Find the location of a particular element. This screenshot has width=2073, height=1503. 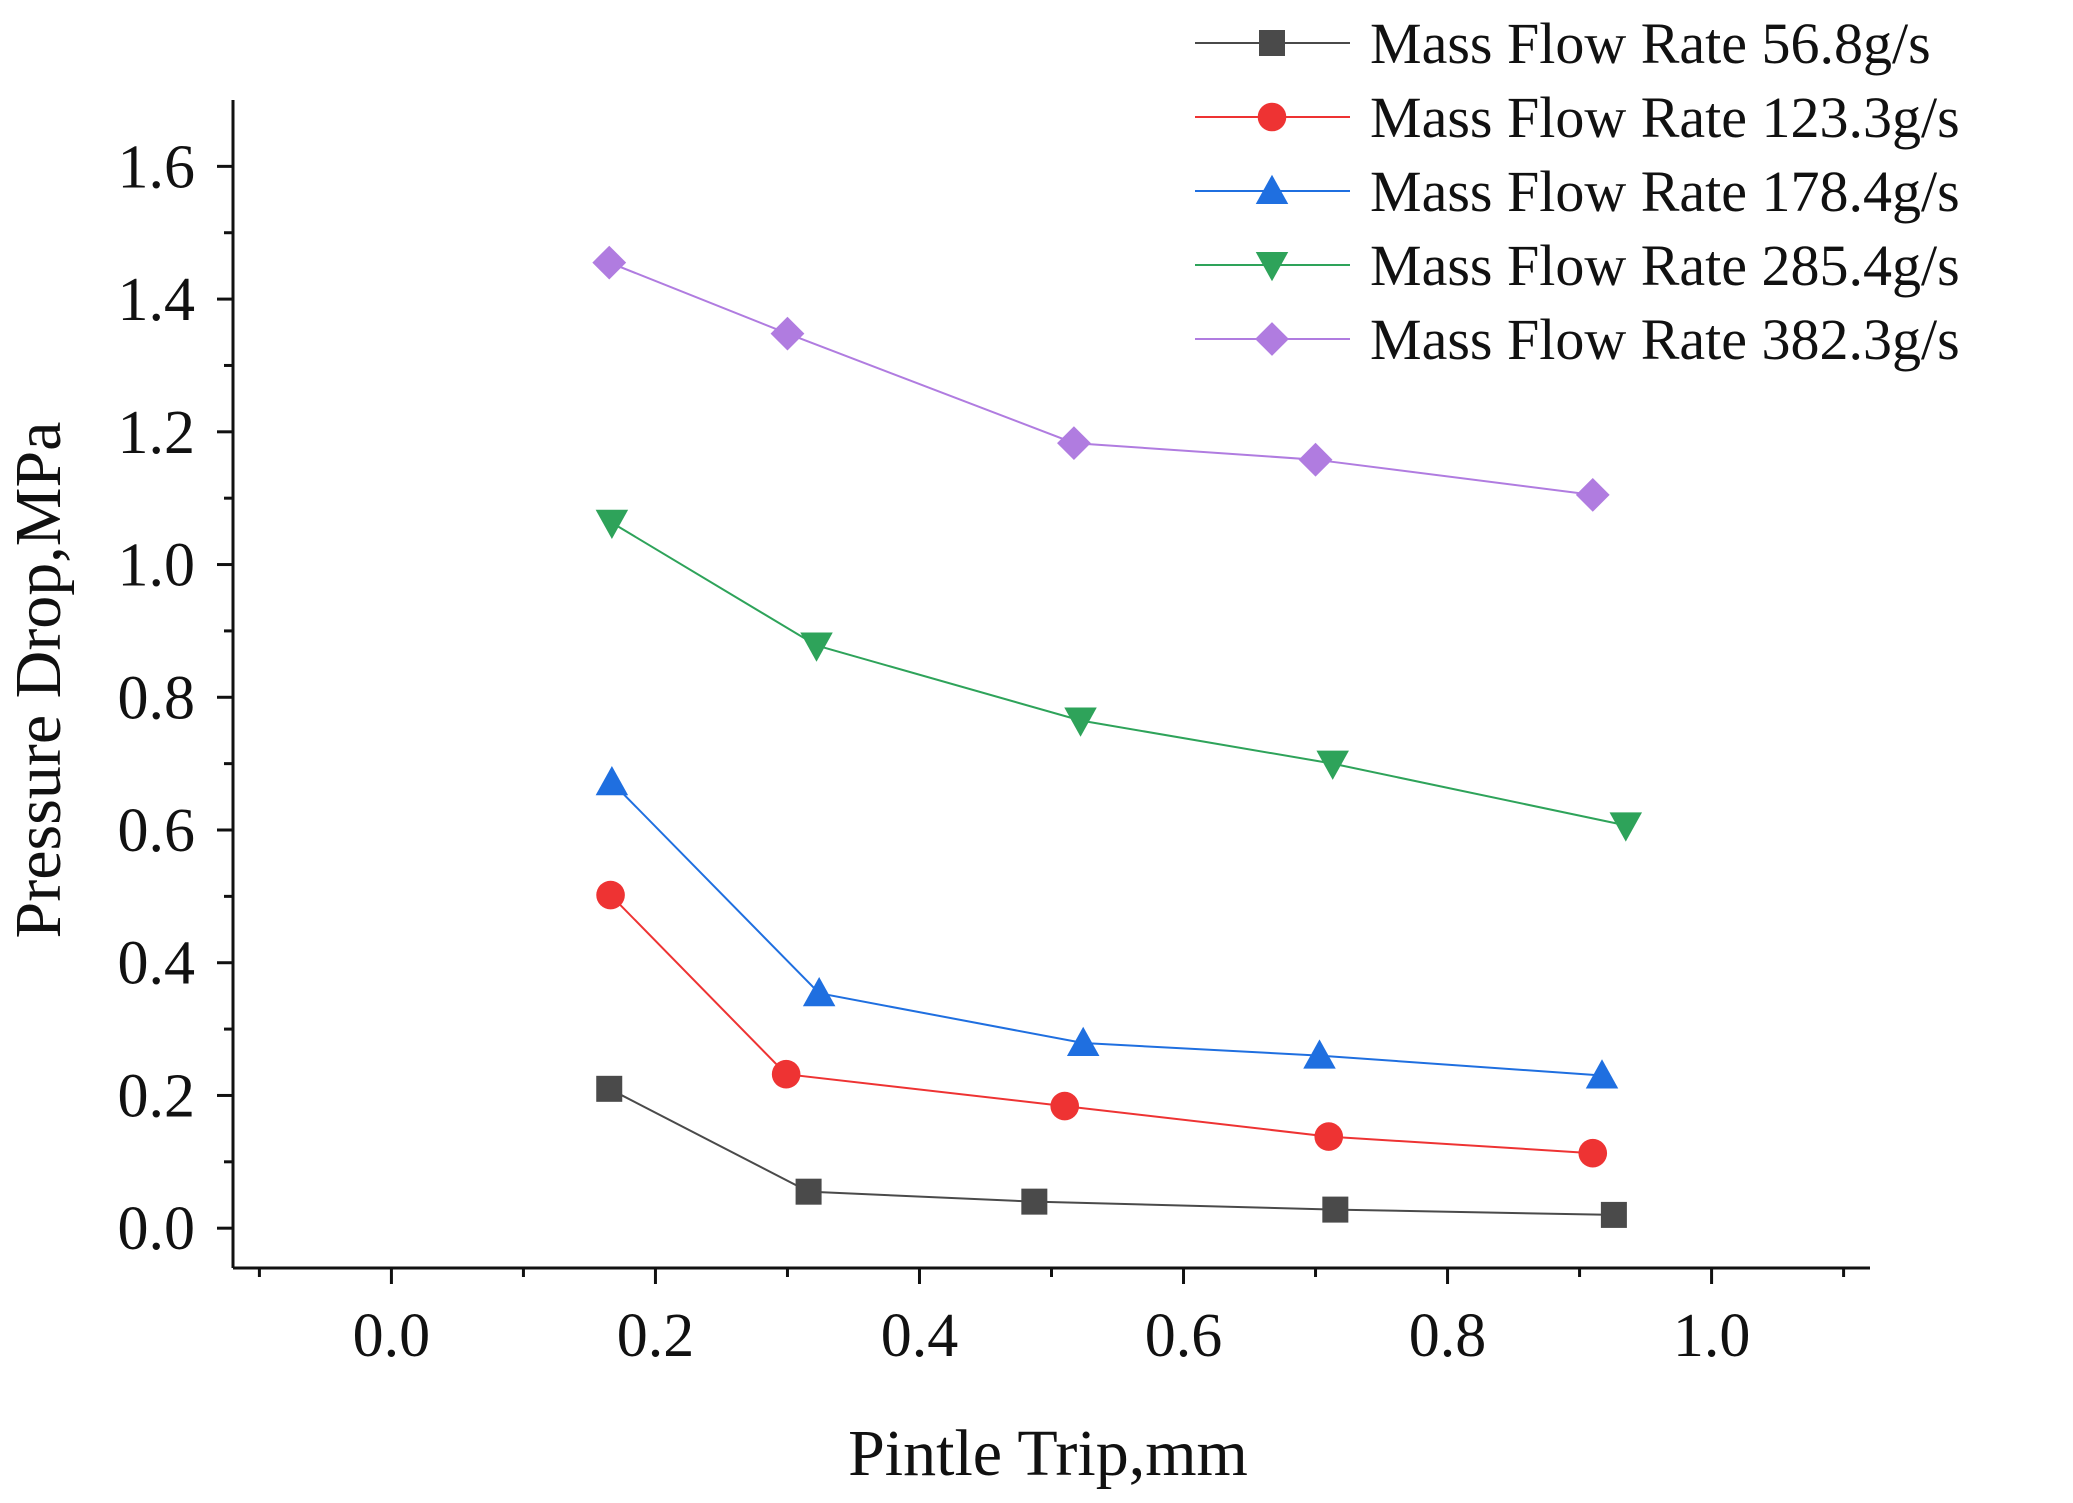

x-tick-label: 0.2 is located at coordinates (656, 1336).